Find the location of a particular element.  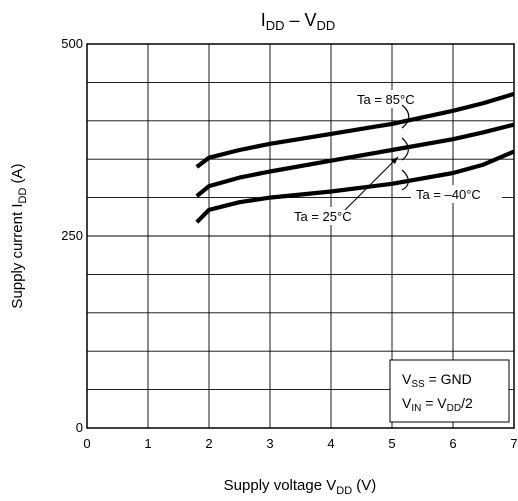

x-tick-label: 1 is located at coordinates (147, 443).